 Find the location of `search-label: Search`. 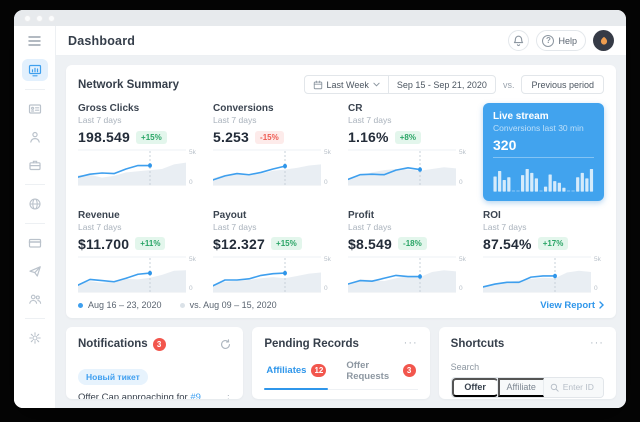

search-label: Search is located at coordinates (465, 366).